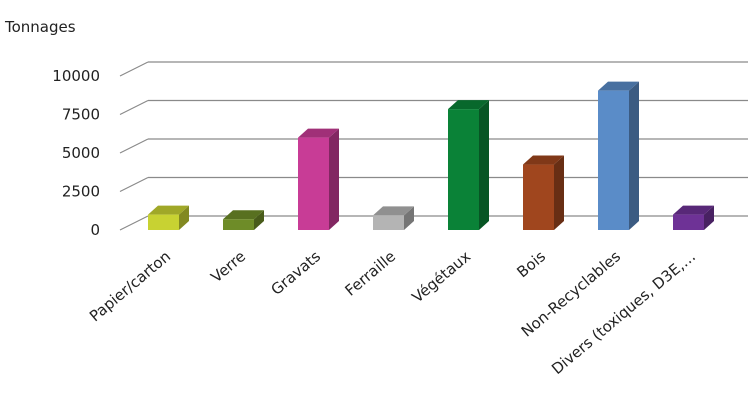  What do you see at coordinates (441, 276) in the screenshot?
I see `x-tick-label: Végétaux` at bounding box center [441, 276].